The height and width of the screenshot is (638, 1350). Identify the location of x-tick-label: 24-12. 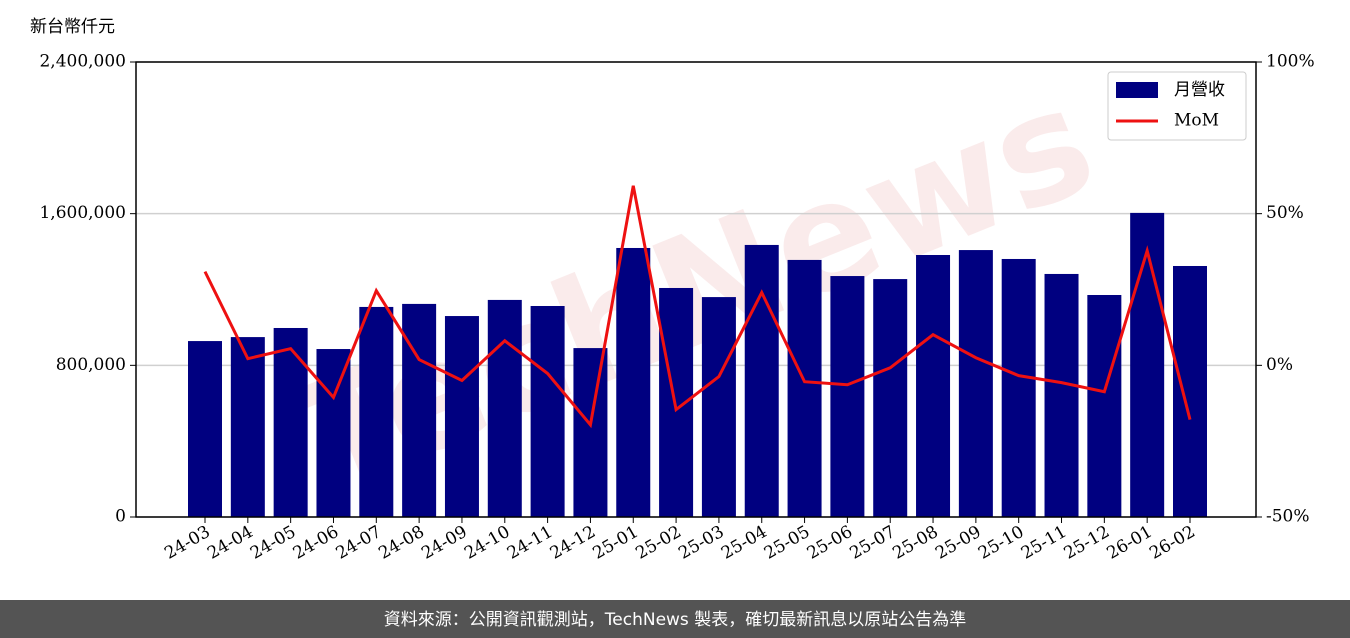
(573, 543).